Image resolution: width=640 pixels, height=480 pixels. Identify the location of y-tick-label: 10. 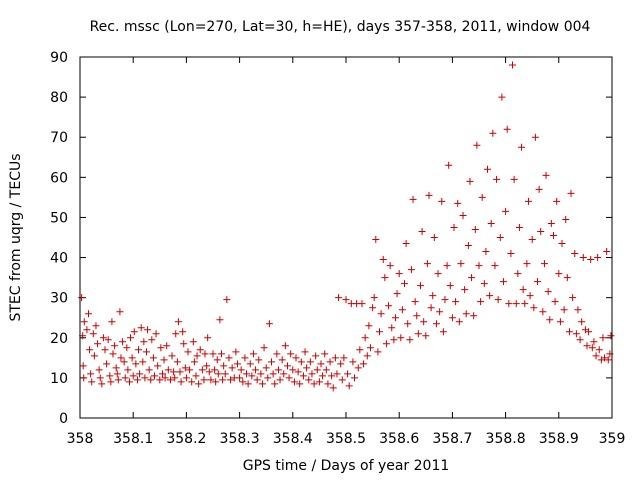
(59, 379).